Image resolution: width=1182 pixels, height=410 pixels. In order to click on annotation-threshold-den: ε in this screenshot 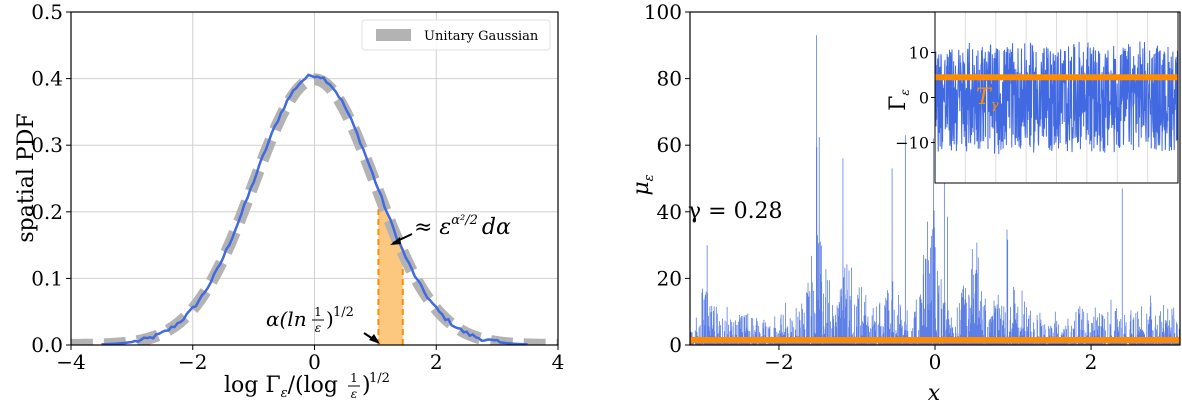, I will do `click(318, 328)`.